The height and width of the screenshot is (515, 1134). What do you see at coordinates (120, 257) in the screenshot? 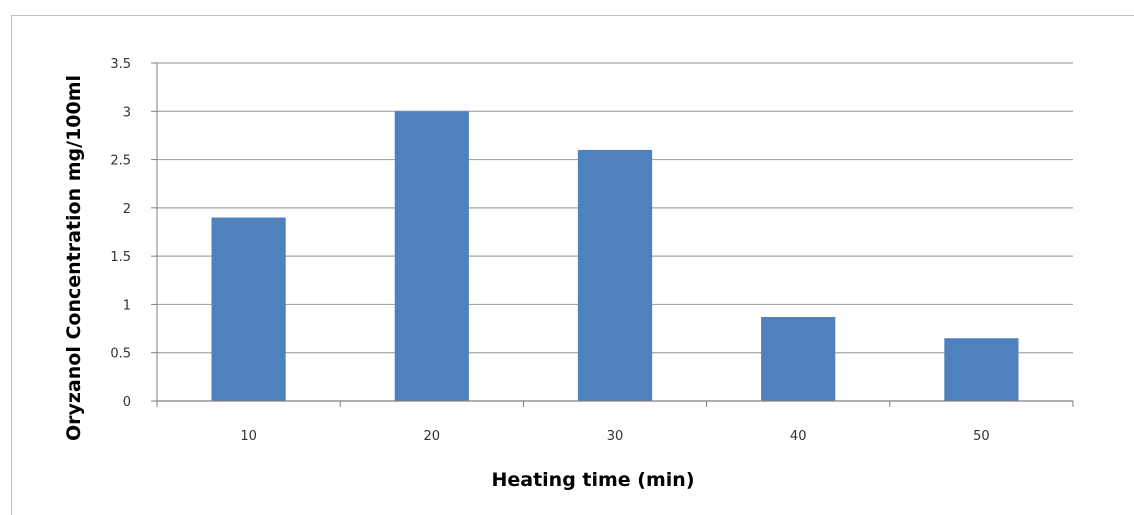
I see `y-tick-label: 1.5` at bounding box center [120, 257].